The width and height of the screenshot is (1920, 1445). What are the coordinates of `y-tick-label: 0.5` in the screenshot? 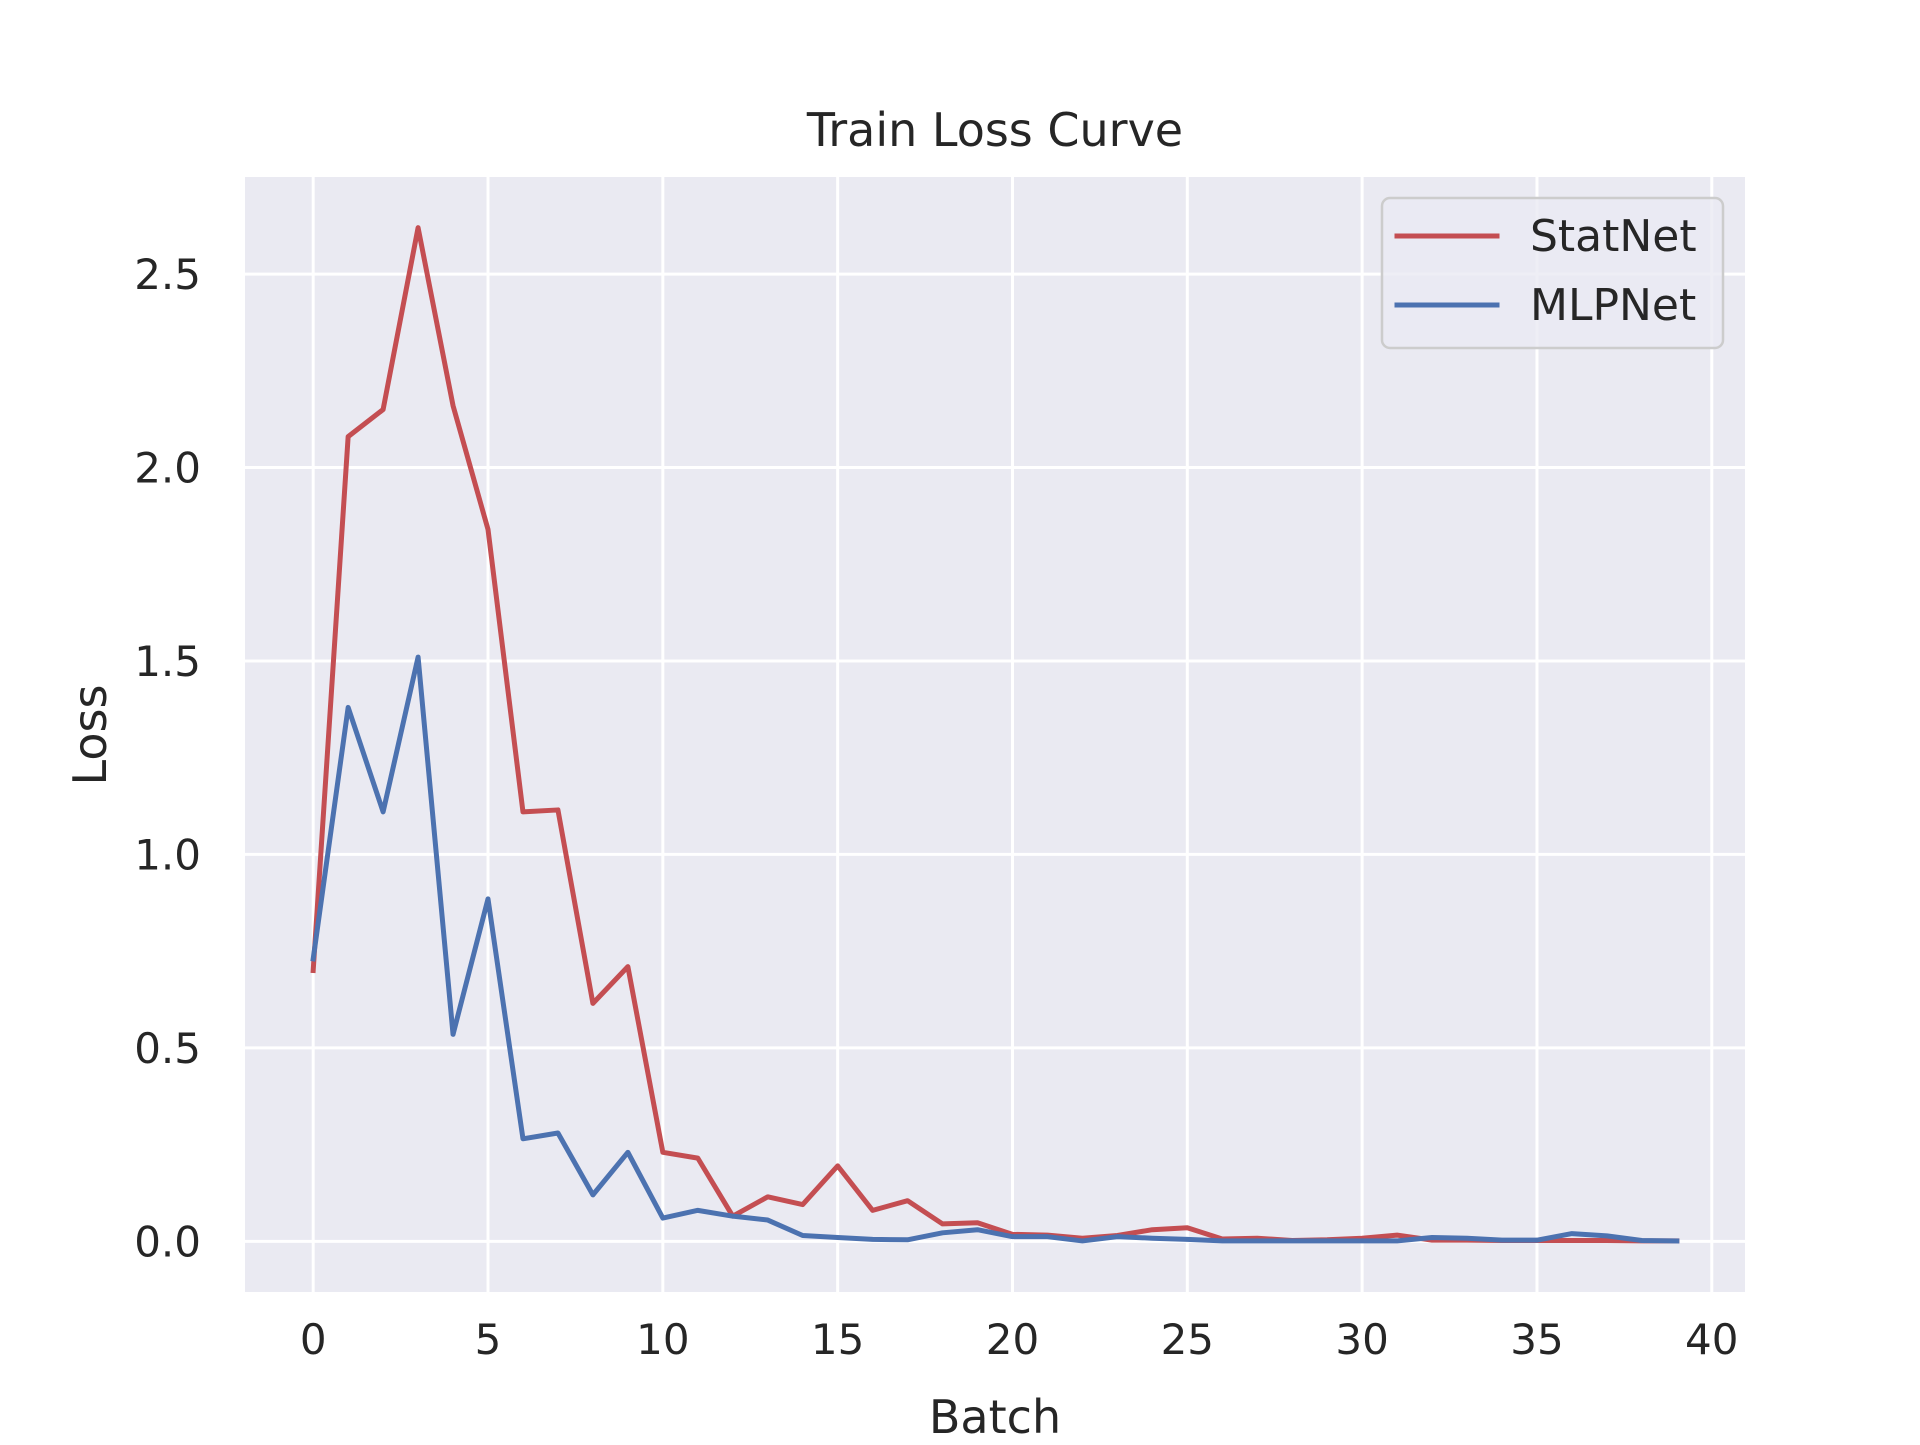 It's located at (167, 1048).